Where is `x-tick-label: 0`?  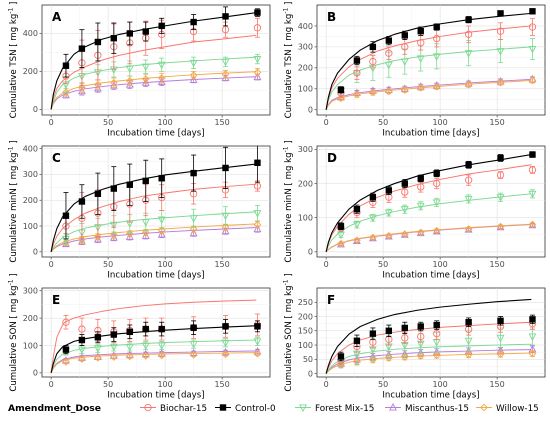 x-tick-label: 0 is located at coordinates (51, 122).